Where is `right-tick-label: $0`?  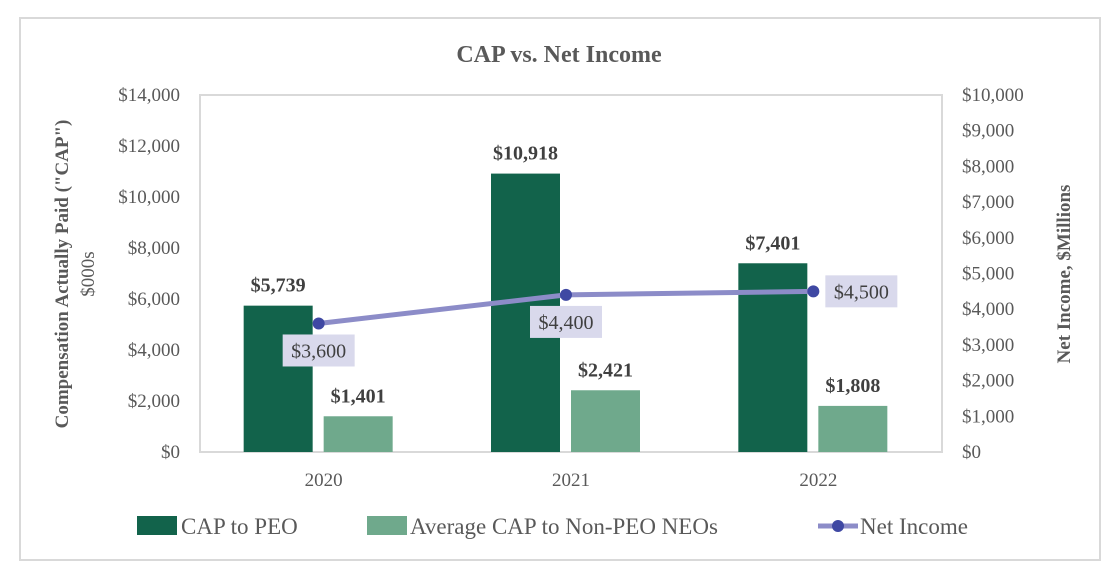
right-tick-label: $0 is located at coordinates (971, 452).